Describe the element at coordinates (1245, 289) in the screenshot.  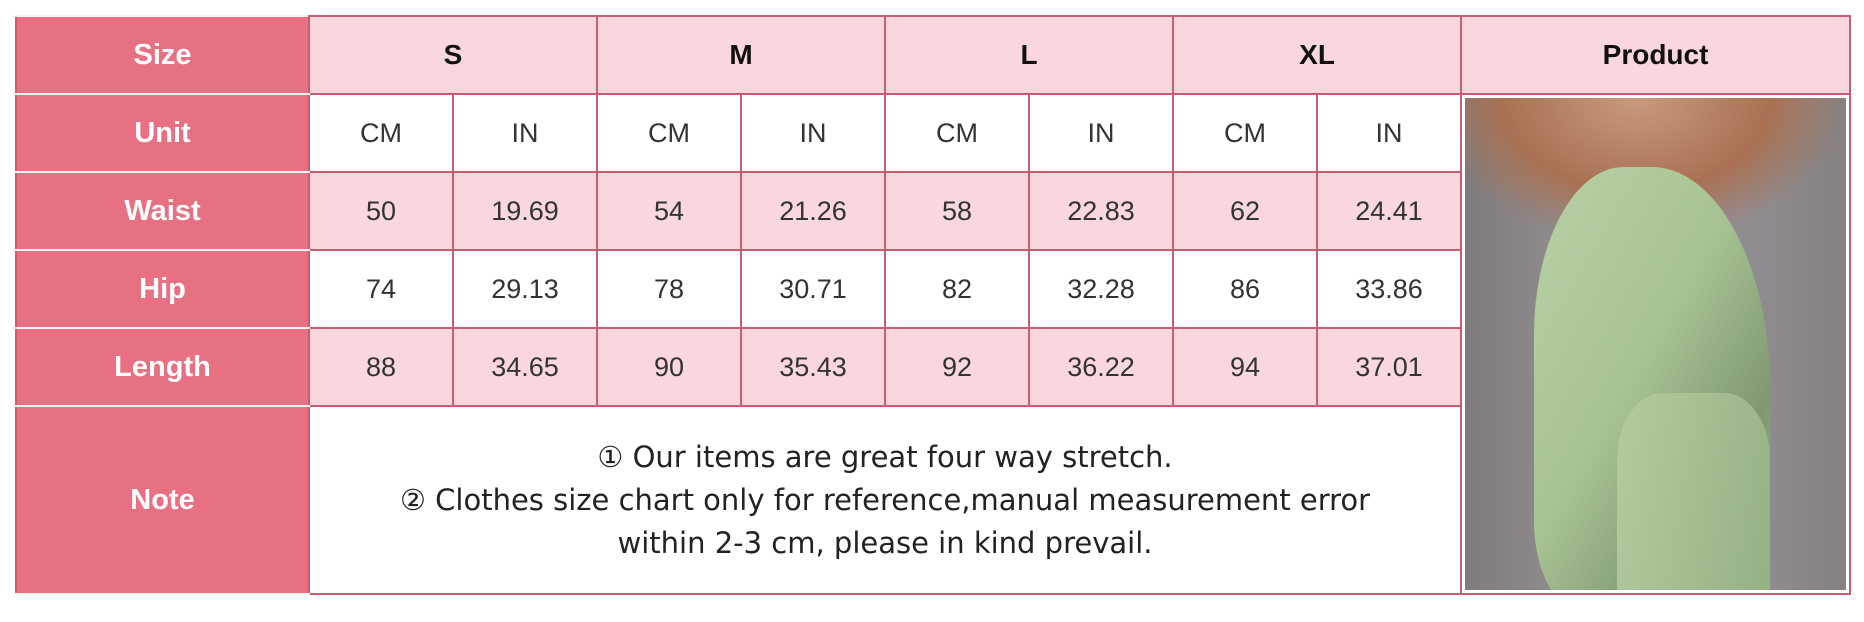
I see `value-cell: 86` at that location.